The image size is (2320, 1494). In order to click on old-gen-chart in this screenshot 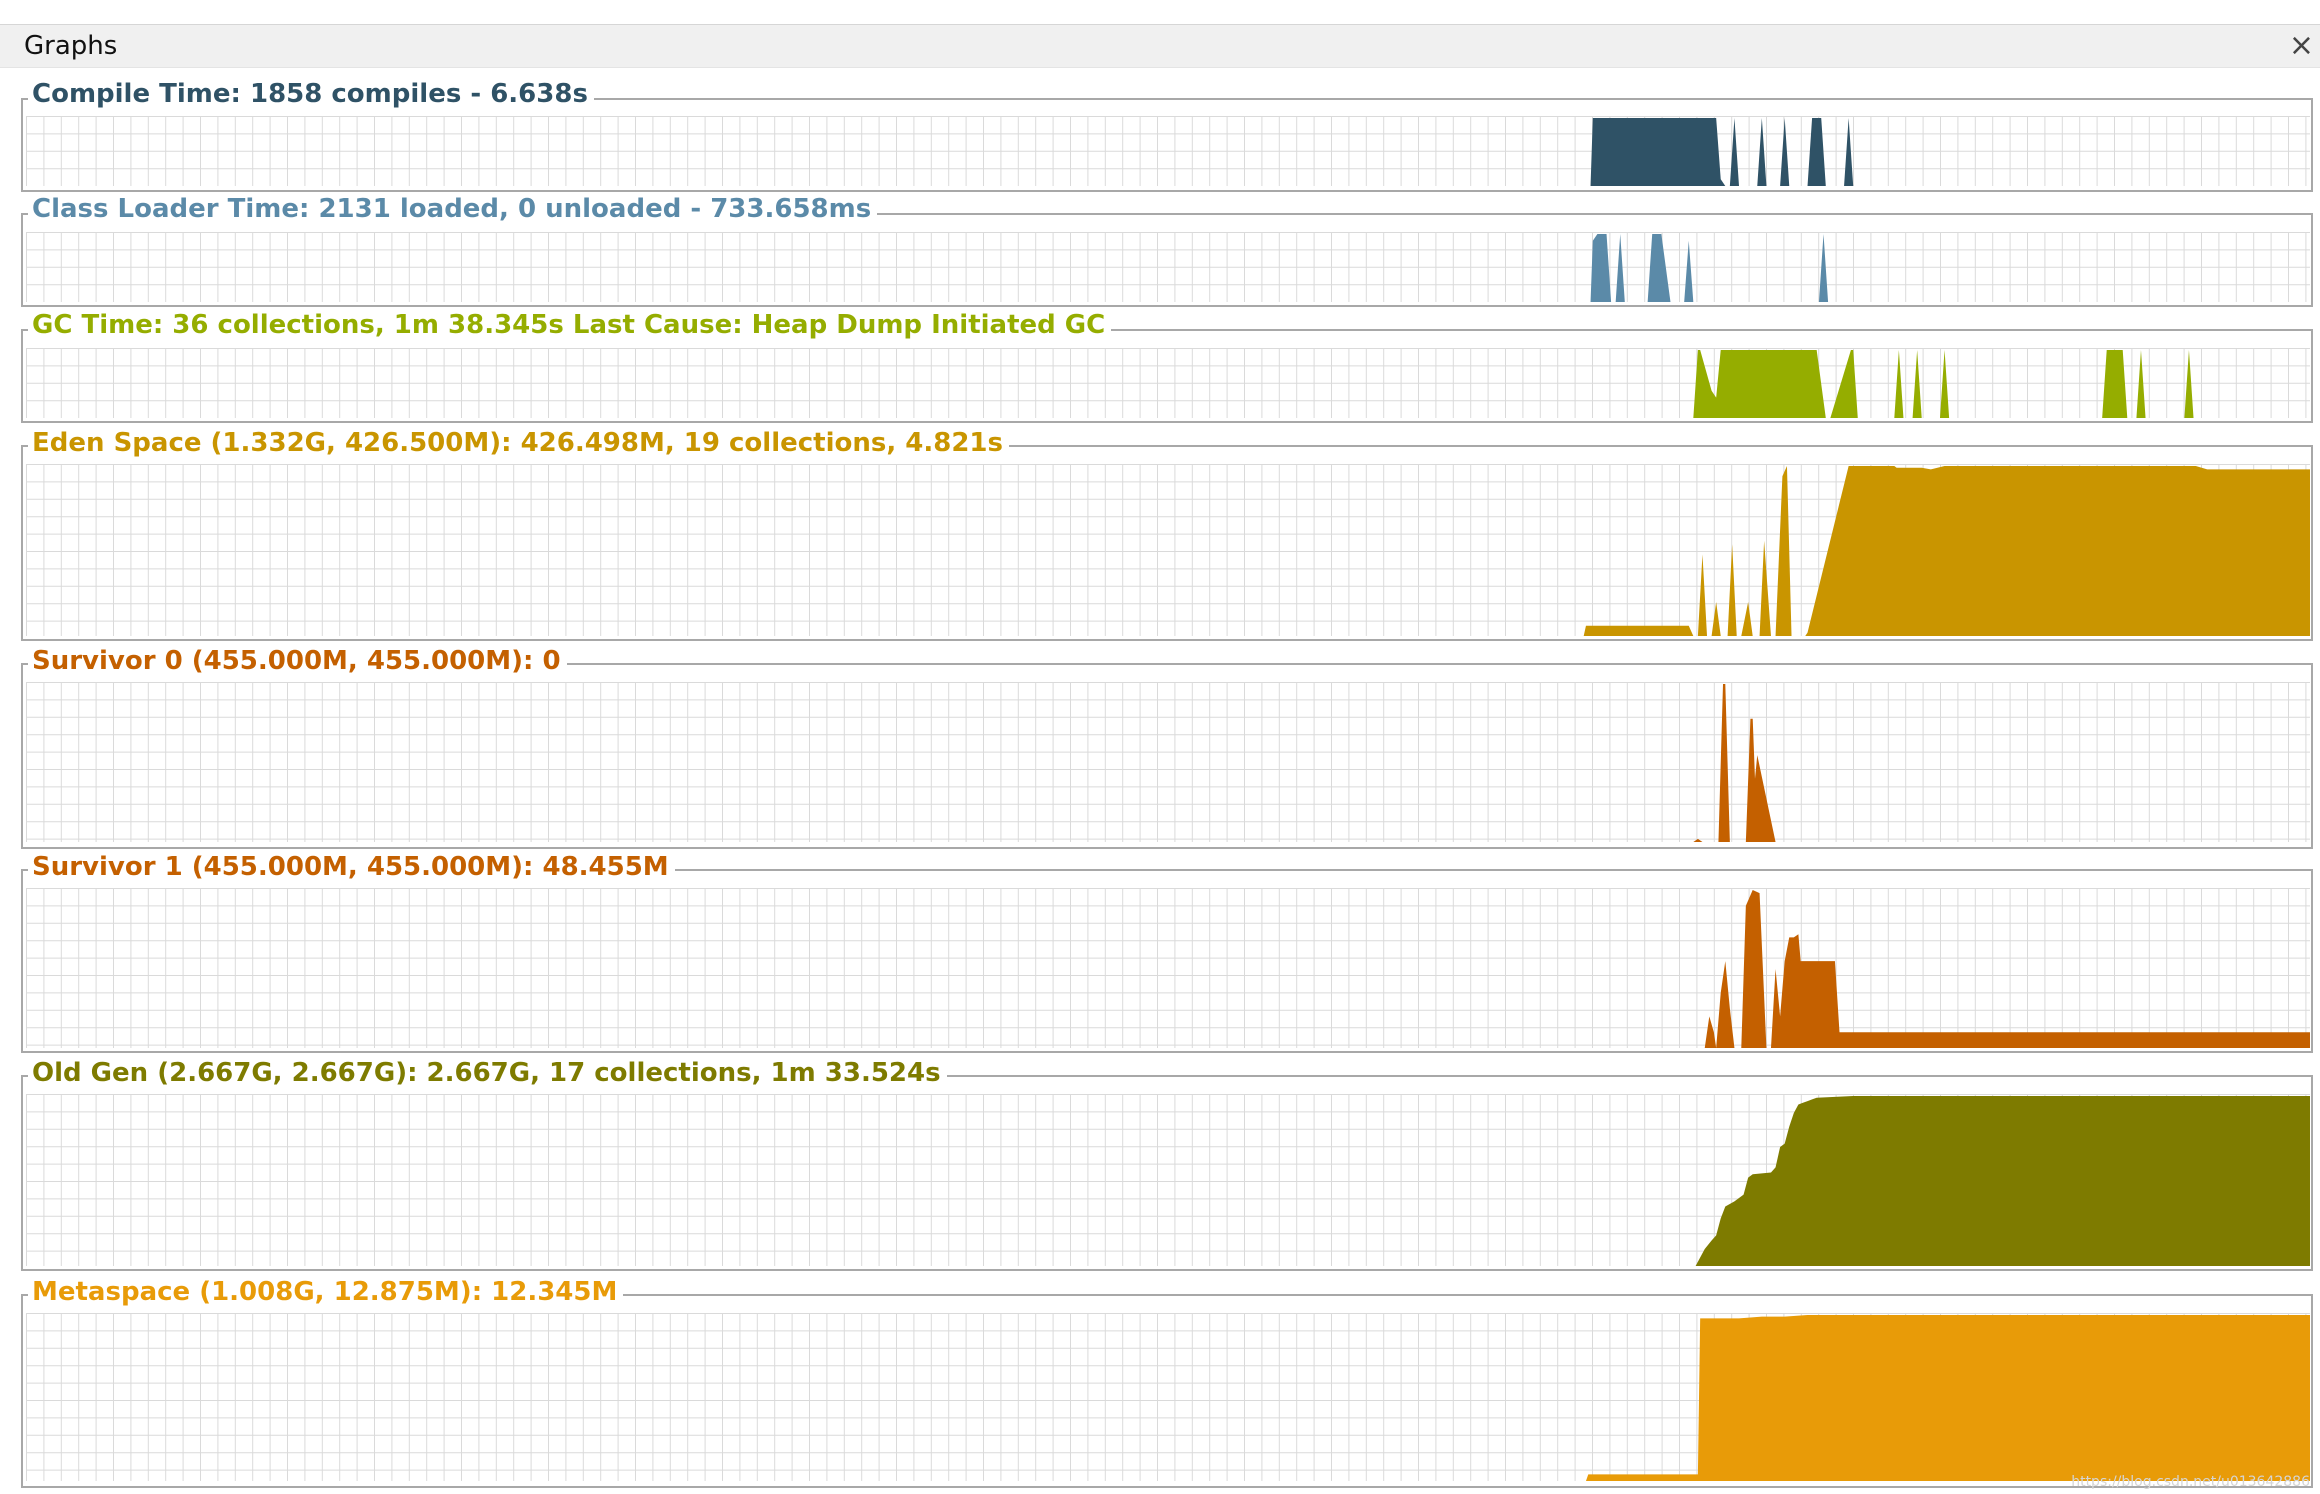, I will do `click(1168, 1180)`.